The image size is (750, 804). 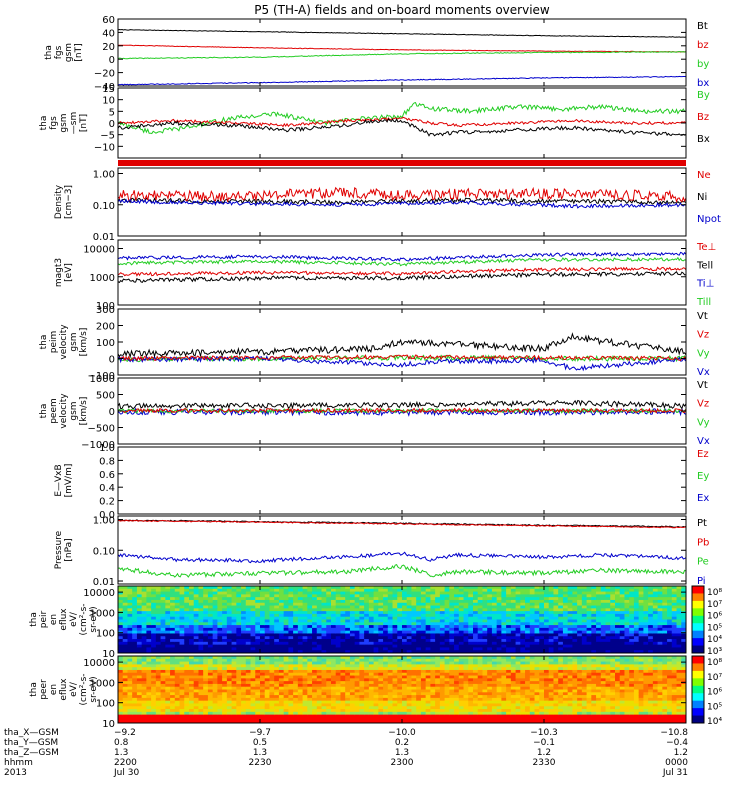 I want to click on x-axis-value: −10.8, so click(x=674, y=733).